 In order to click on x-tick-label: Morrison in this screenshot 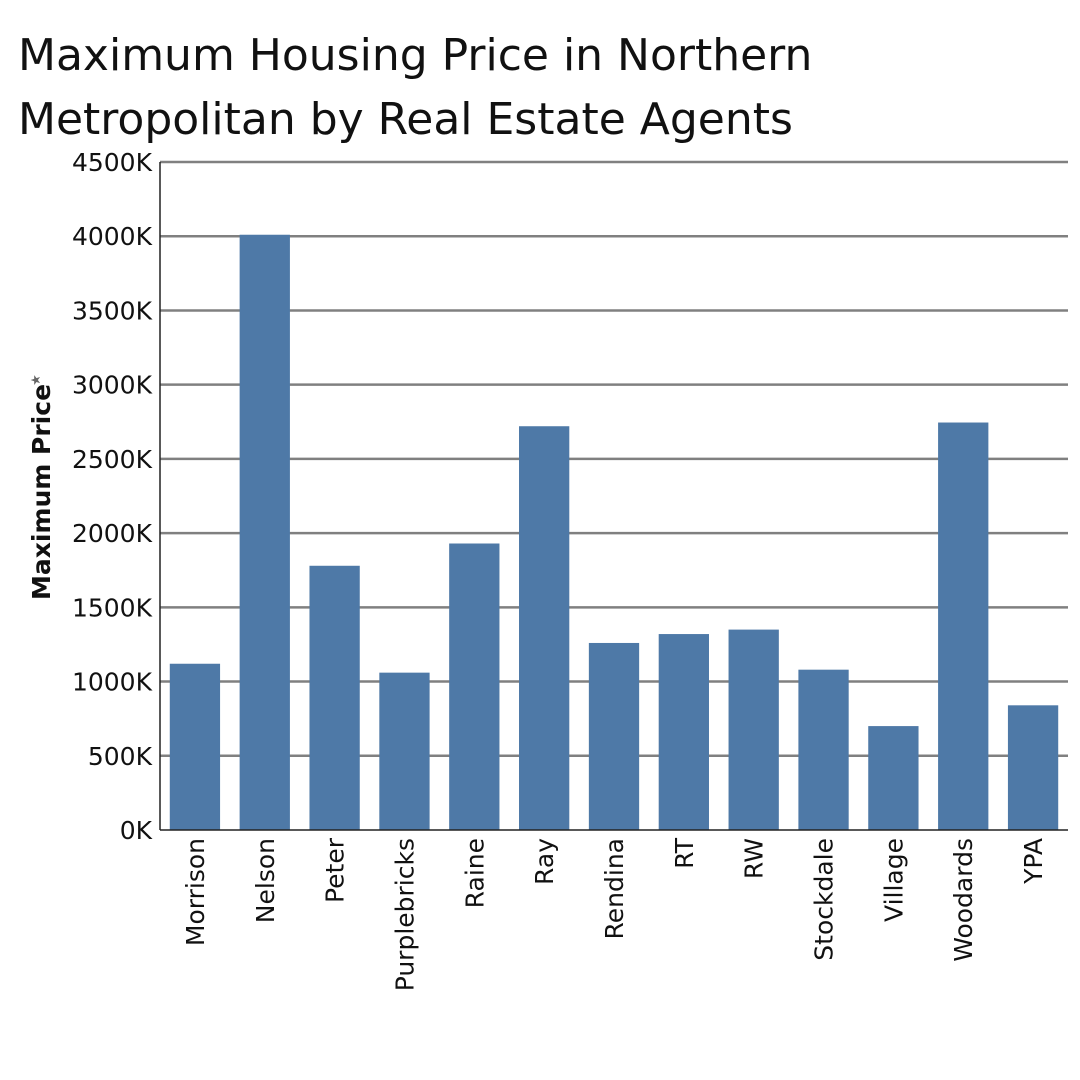, I will do `click(195, 892)`.